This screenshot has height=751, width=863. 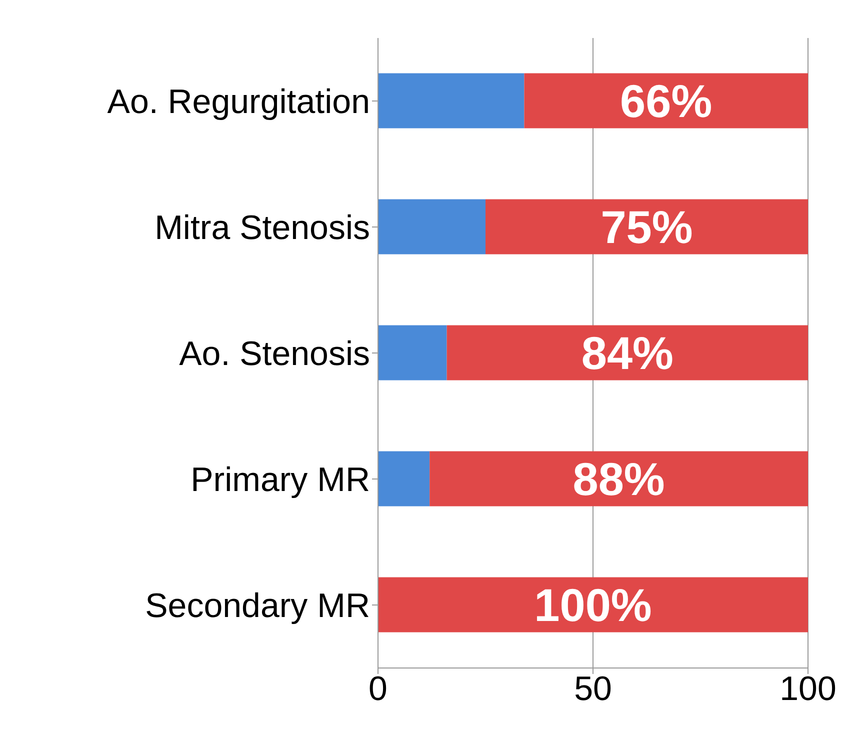 What do you see at coordinates (257, 606) in the screenshot?
I see `y-tick-label: Secondary MR` at bounding box center [257, 606].